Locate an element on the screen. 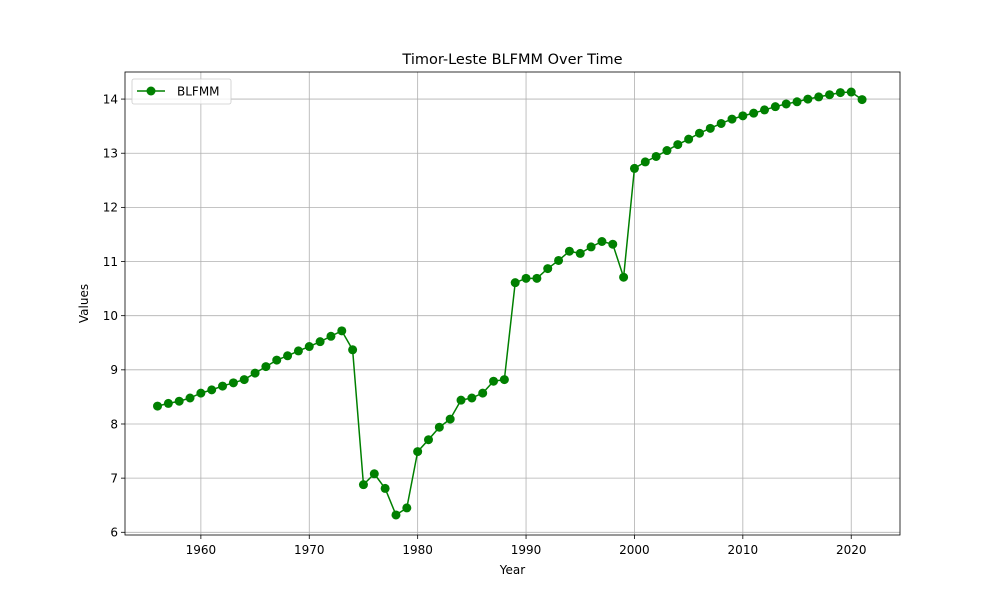 This screenshot has height=600, width=1000. y-tick-label: 8 is located at coordinates (114, 424).